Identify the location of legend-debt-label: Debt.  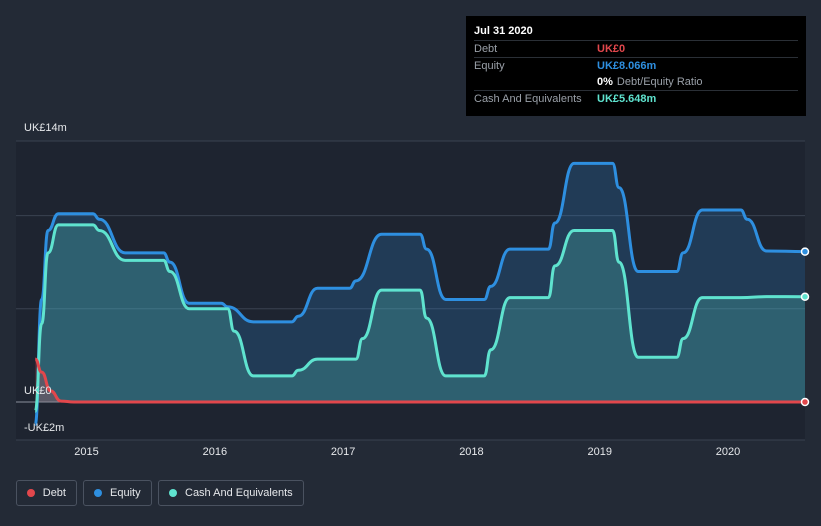
(54, 493).